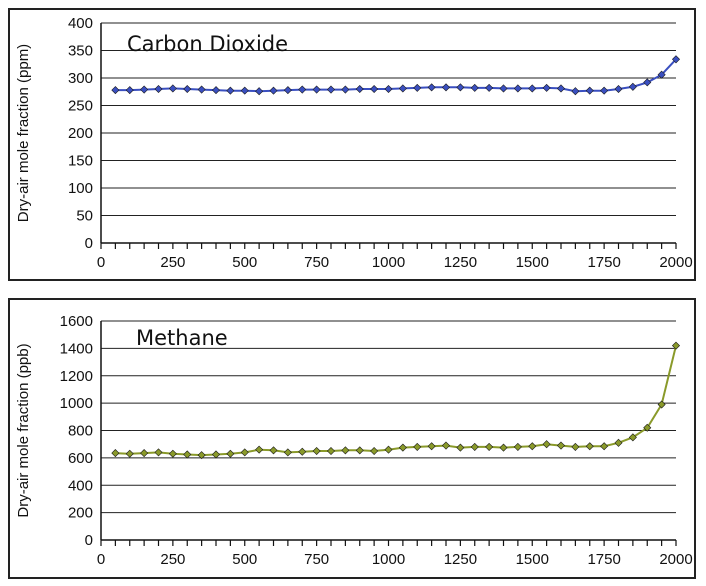 The width and height of the screenshot is (706, 586). I want to click on y-tick-label: 1400, so click(76, 348).